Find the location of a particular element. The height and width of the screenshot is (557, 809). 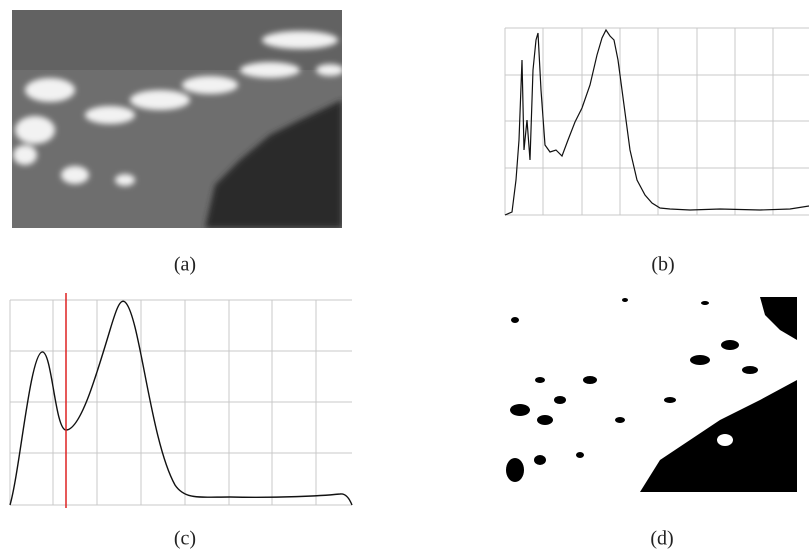

histogram-grid is located at coordinates (656, 121).